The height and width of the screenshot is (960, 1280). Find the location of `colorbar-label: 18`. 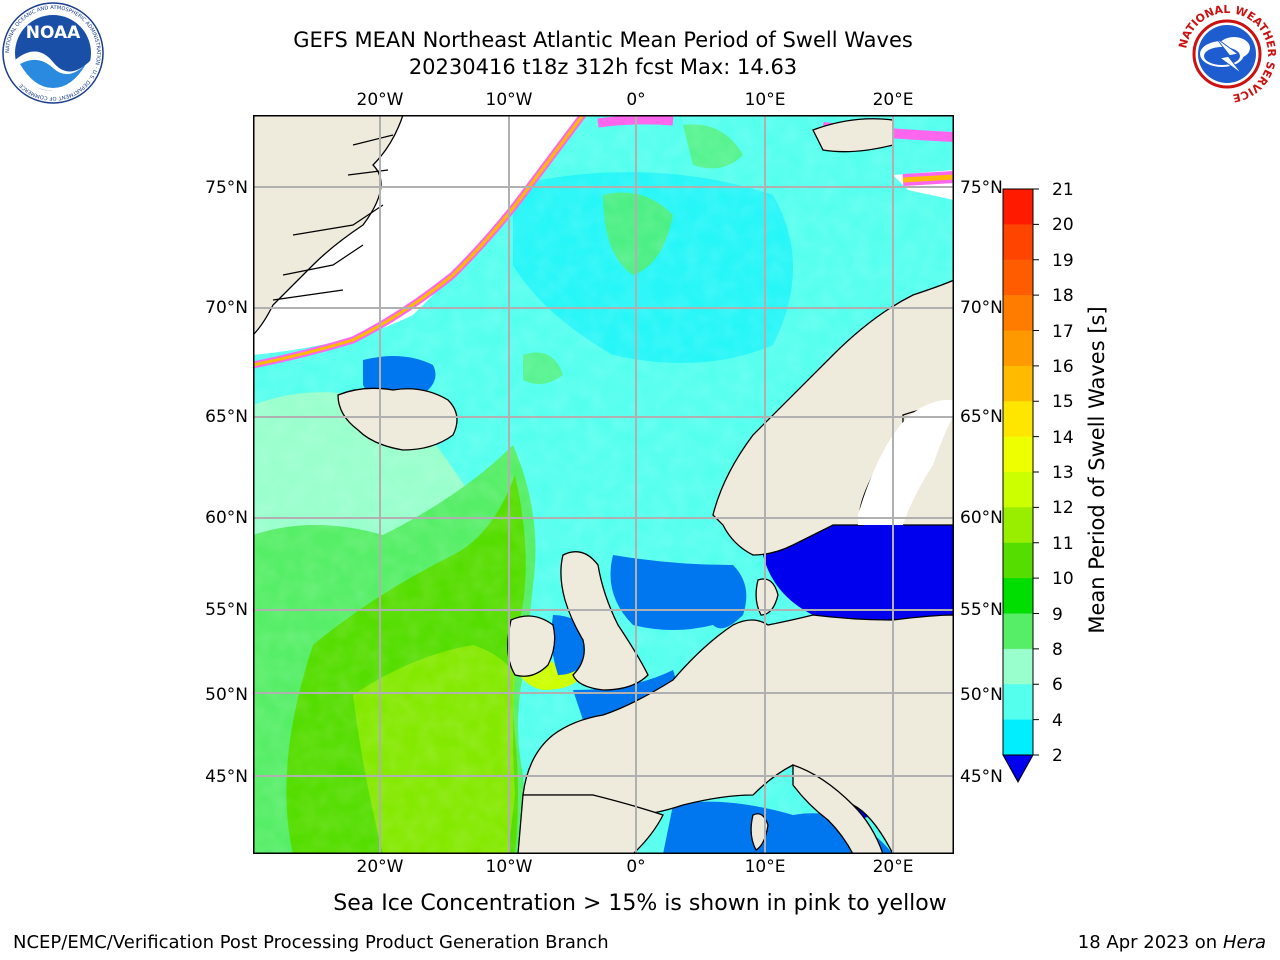

colorbar-label: 18 is located at coordinates (1063, 296).